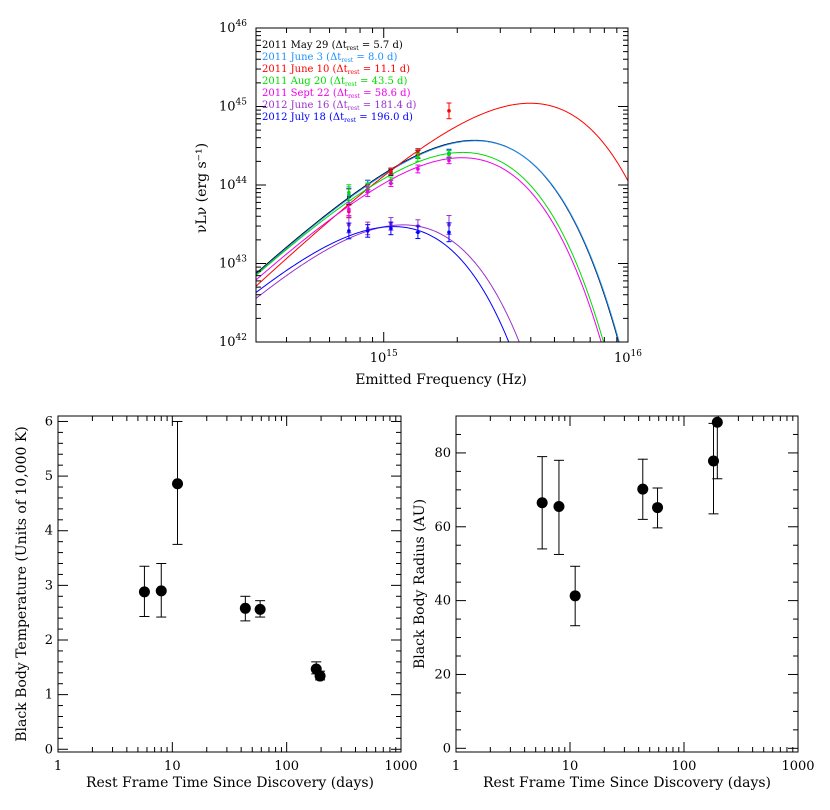  What do you see at coordinates (49, 476) in the screenshot?
I see `temperature-ytick-label: 5` at bounding box center [49, 476].